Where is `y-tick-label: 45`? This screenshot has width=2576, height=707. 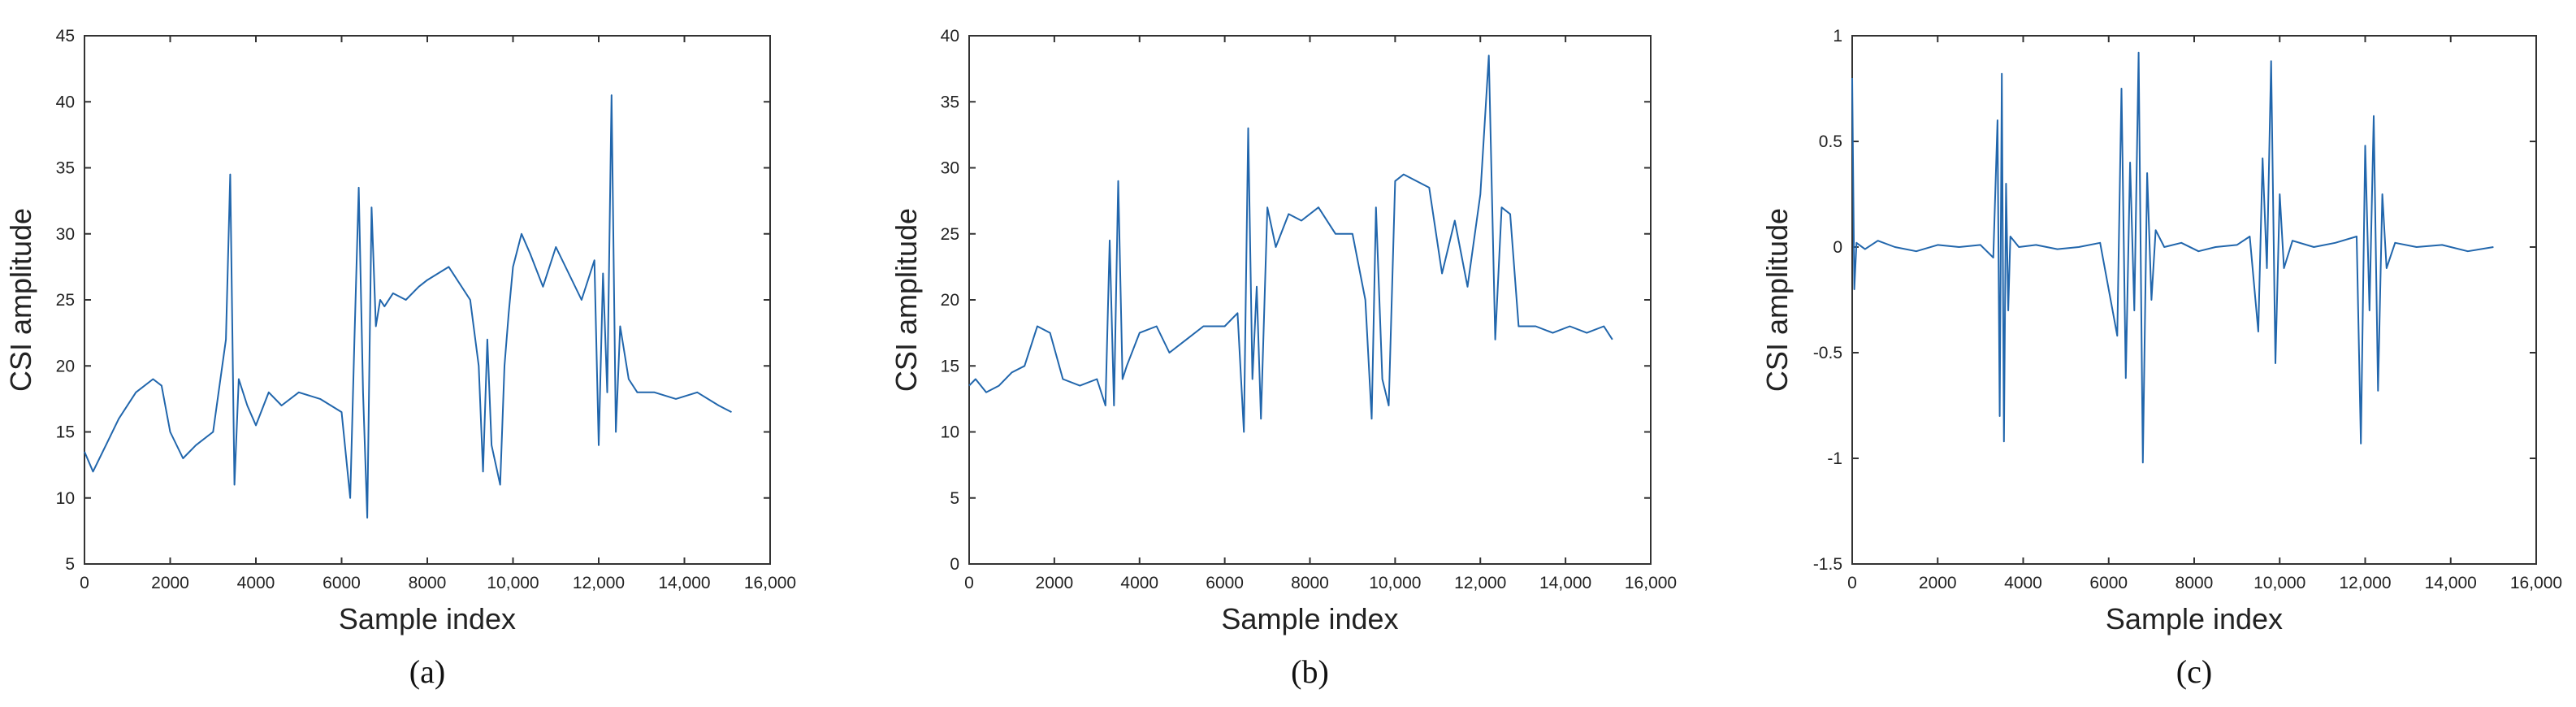 y-tick-label: 45 is located at coordinates (65, 37).